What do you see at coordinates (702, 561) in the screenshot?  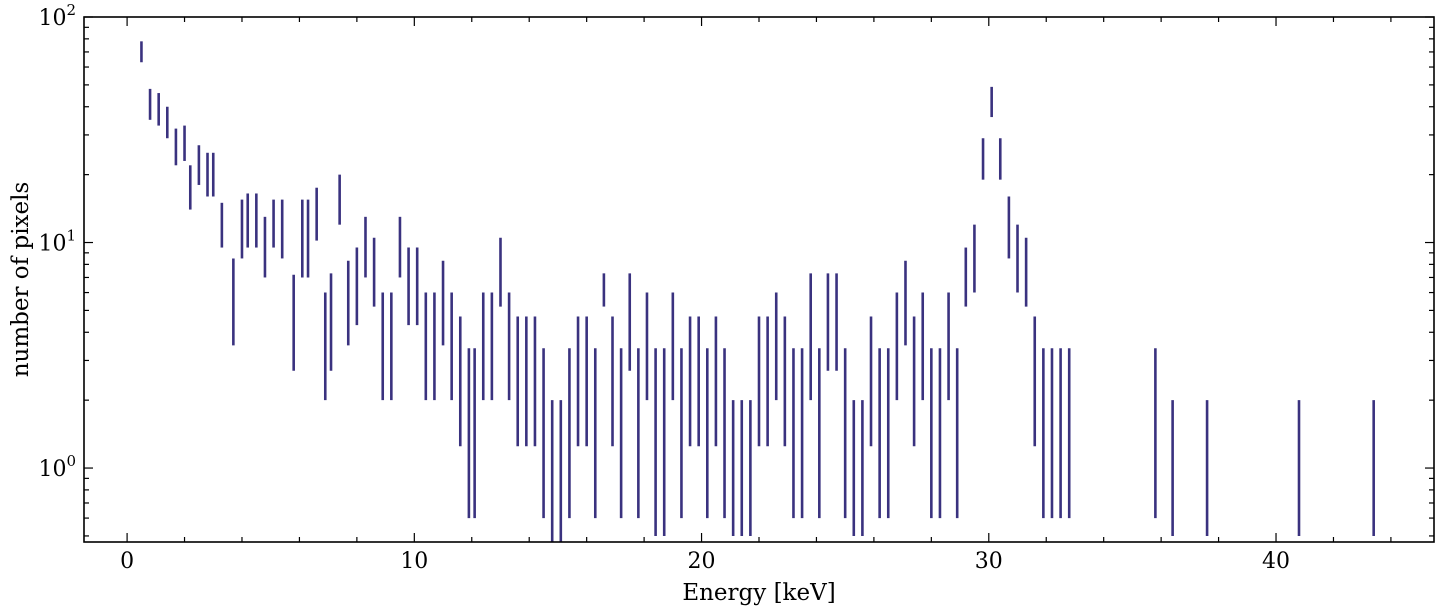 I see `x-tick-label: 20` at bounding box center [702, 561].